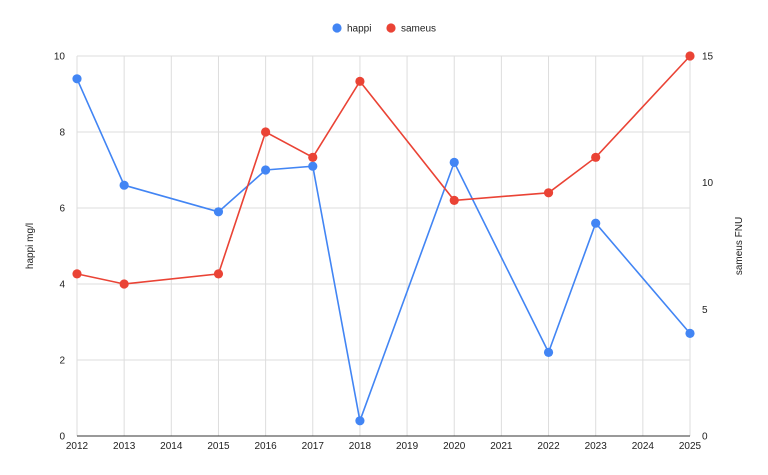 The height and width of the screenshot is (475, 768). Describe the element at coordinates (171, 446) in the screenshot. I see `x-tick-label: 2014` at that location.